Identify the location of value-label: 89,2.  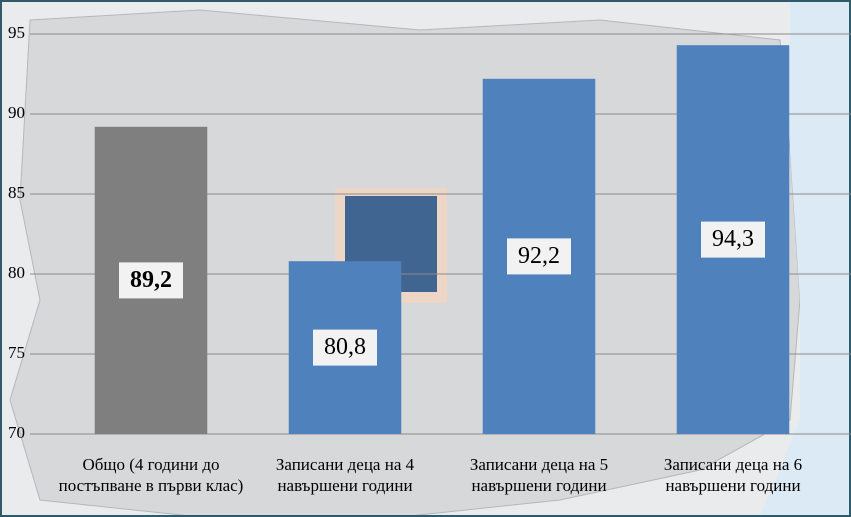
(151, 280).